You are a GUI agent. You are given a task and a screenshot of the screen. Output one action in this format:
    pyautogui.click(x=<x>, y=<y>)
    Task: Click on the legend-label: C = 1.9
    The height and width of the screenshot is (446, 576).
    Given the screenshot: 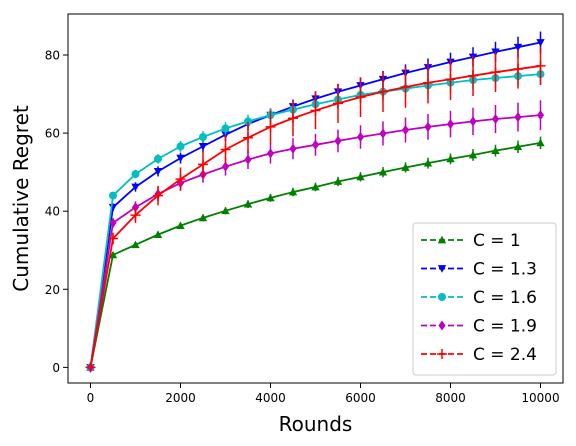 What is the action you would take?
    pyautogui.click(x=505, y=327)
    